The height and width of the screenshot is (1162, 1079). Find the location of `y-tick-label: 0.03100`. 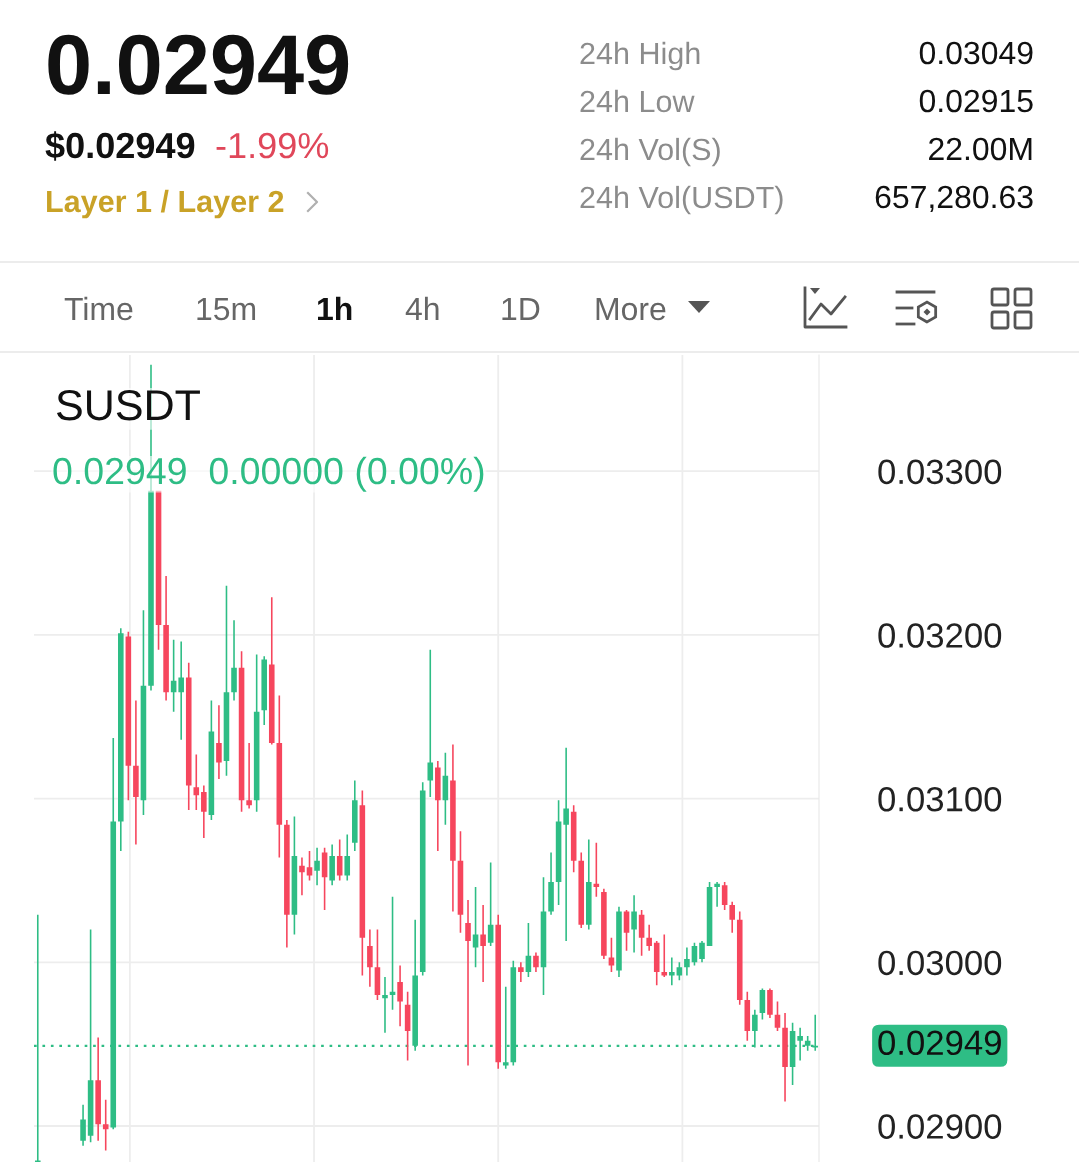

y-tick-label: 0.03100 is located at coordinates (940, 799).